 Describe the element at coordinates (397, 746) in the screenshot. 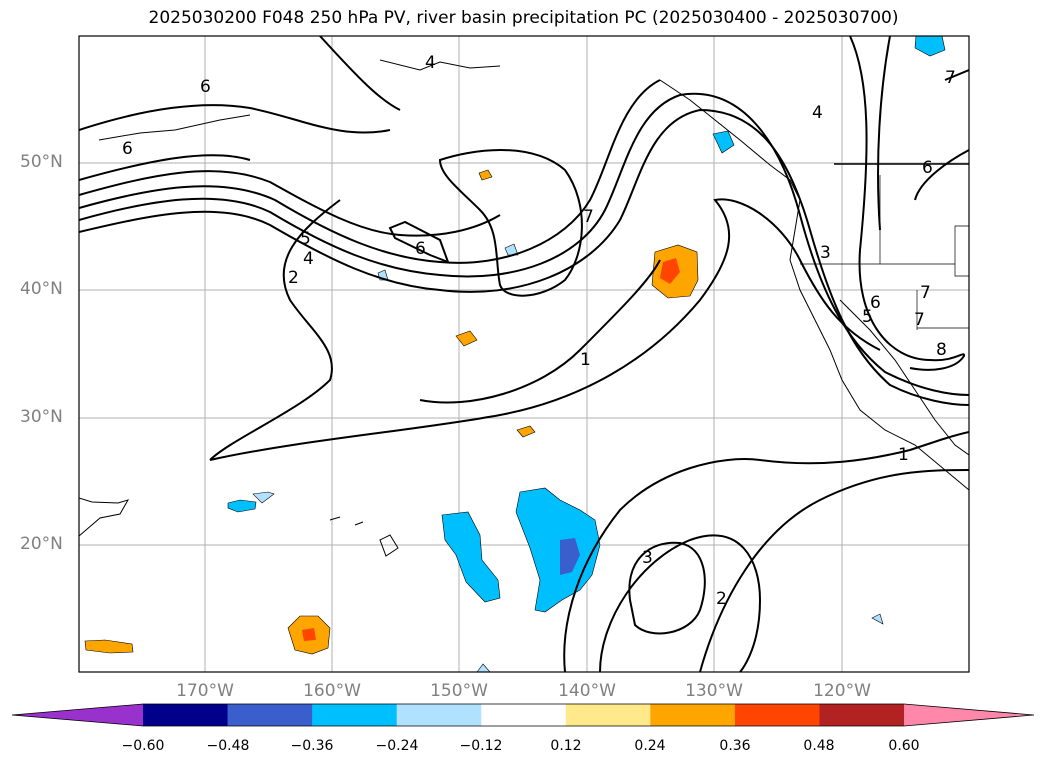

I see `colorbar-tick-label: −0.24` at that location.